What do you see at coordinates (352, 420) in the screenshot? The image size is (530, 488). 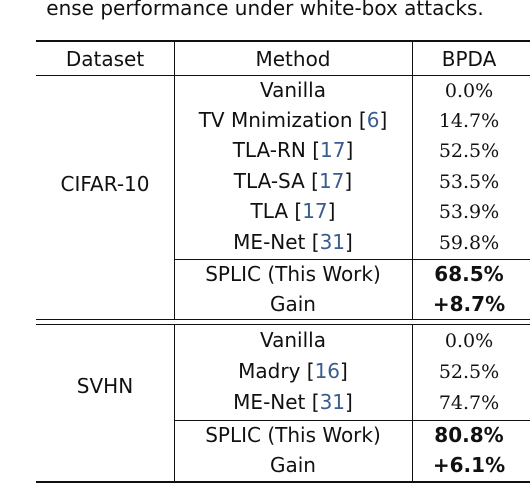 I see `svhn-splic-rule` at bounding box center [352, 420].